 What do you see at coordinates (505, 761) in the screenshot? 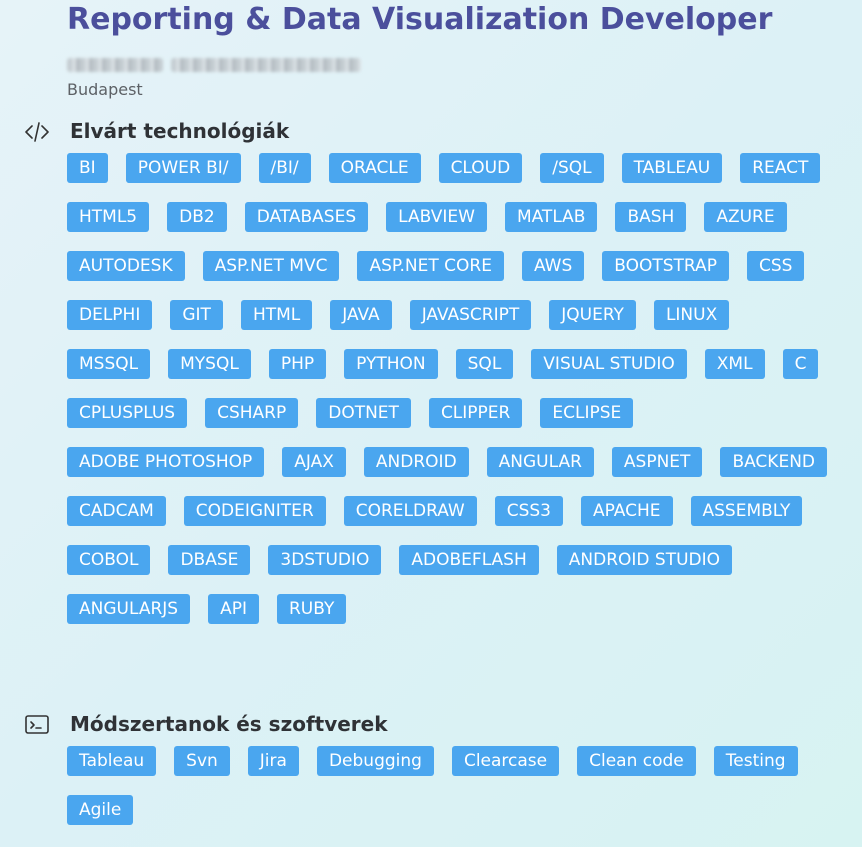
I see `tag-clearcase: Clearcase` at bounding box center [505, 761].